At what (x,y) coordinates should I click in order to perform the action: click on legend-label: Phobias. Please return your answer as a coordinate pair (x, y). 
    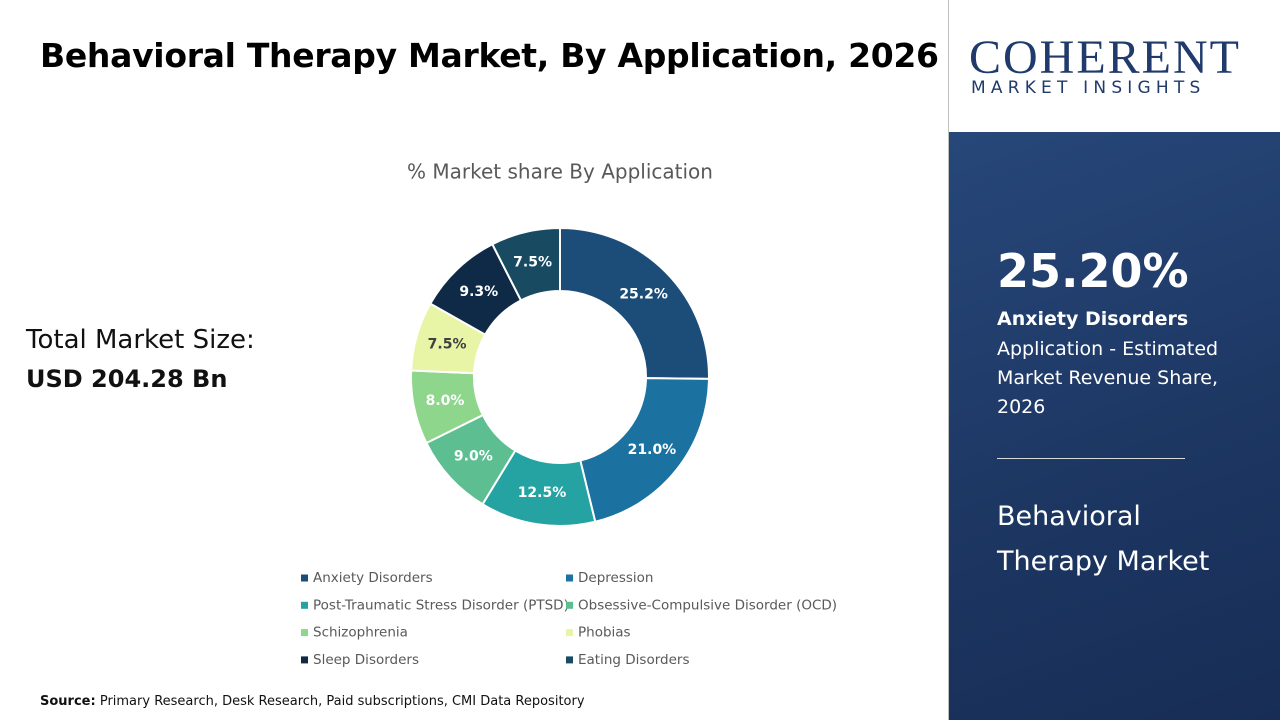
    Looking at the image, I should click on (604, 633).